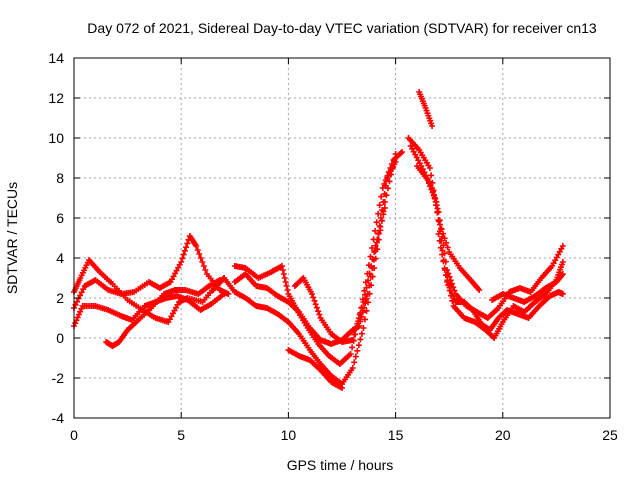 The image size is (640, 480). Describe the element at coordinates (56, 58) in the screenshot. I see `y-tick-label: 14` at that location.